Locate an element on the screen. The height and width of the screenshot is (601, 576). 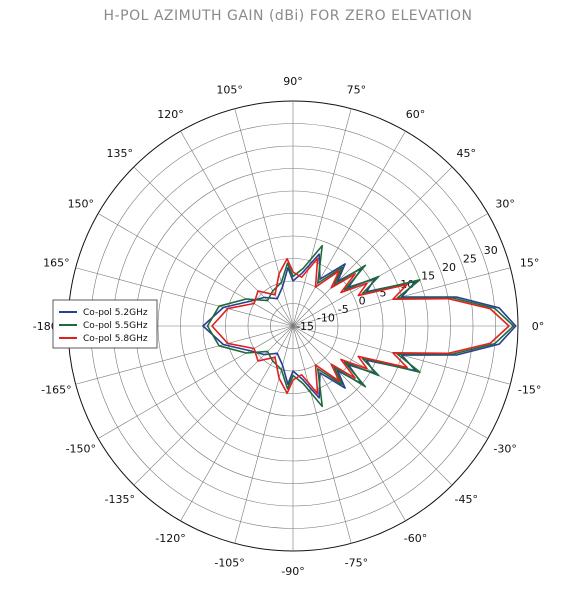
radial-tick-label: 5 is located at coordinates (382, 292).